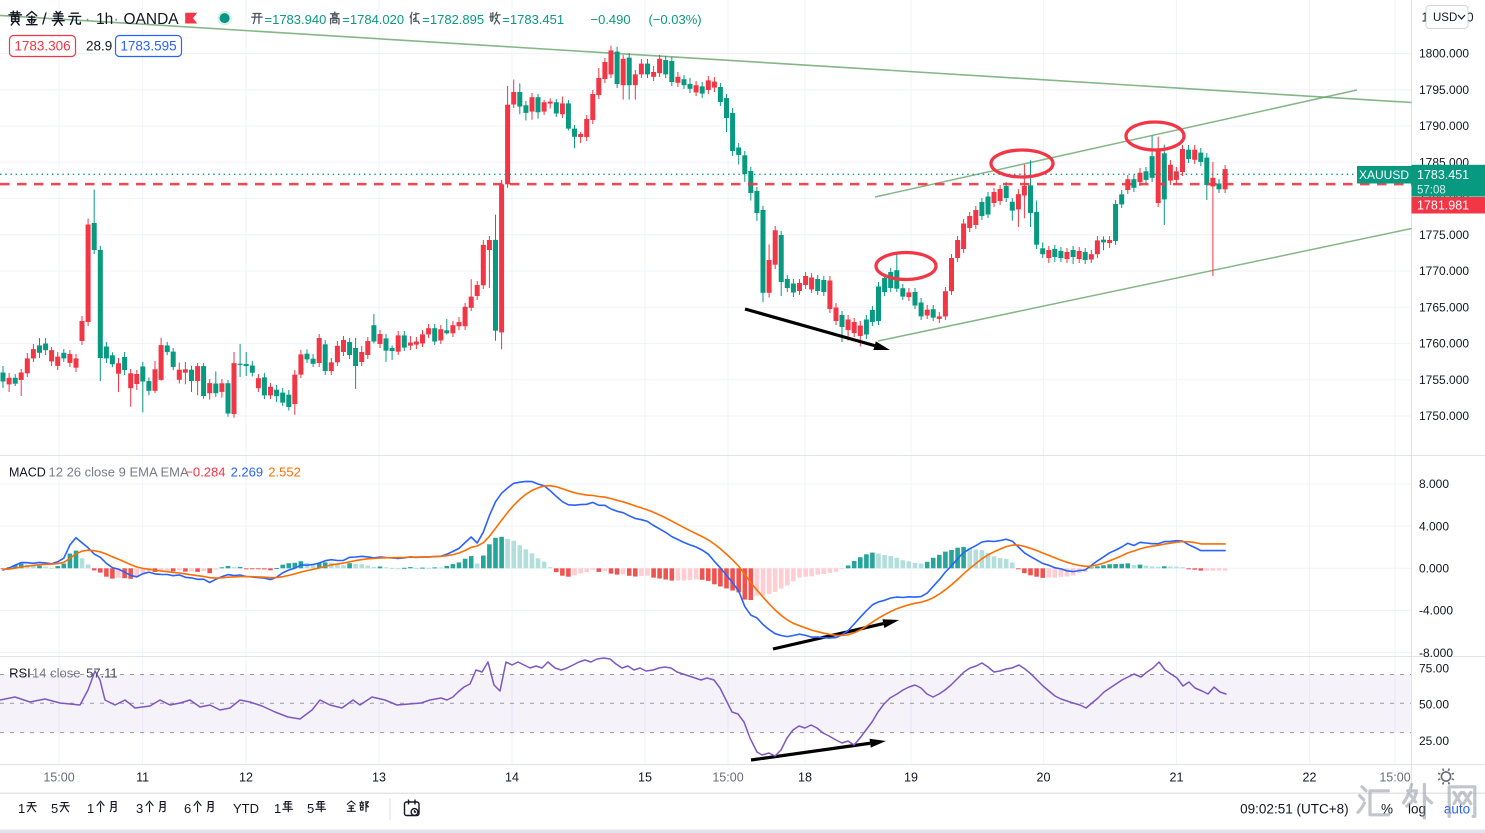 Image resolution: width=1485 pixels, height=833 pixels. What do you see at coordinates (1434, 484) in the screenshot?
I see `svg-text: 8.000` at bounding box center [1434, 484].